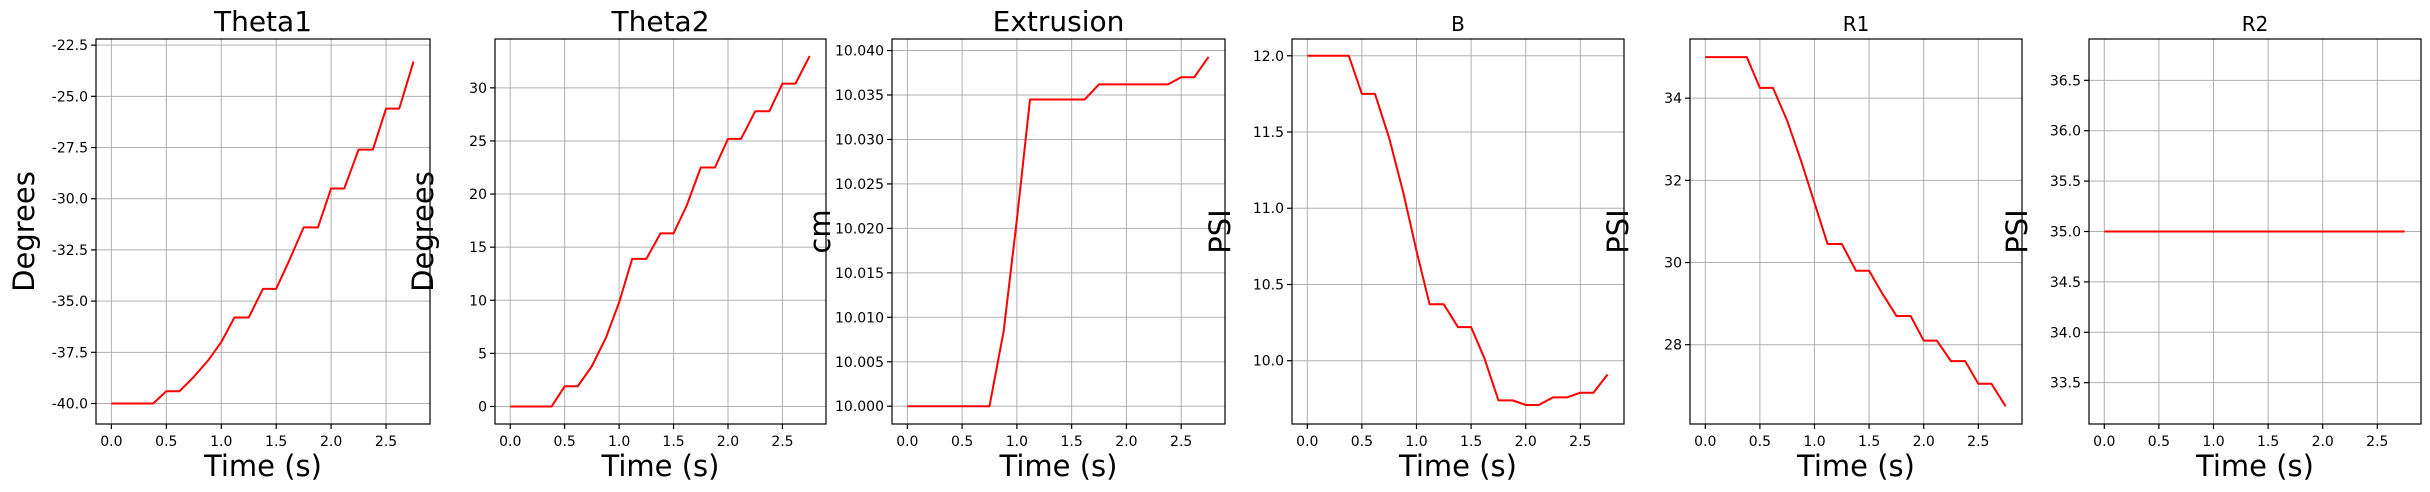 This screenshot has height=492, width=2430. Describe the element at coordinates (70, 46) in the screenshot. I see `y-tick-label: -22.5` at that location.